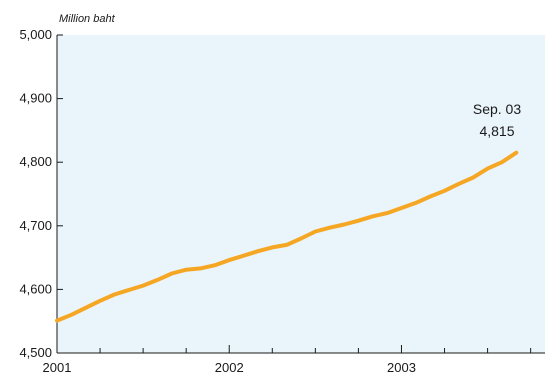 The image size is (545, 377). Describe the element at coordinates (35, 225) in the screenshot. I see `y-tick-label: 4,700` at that location.